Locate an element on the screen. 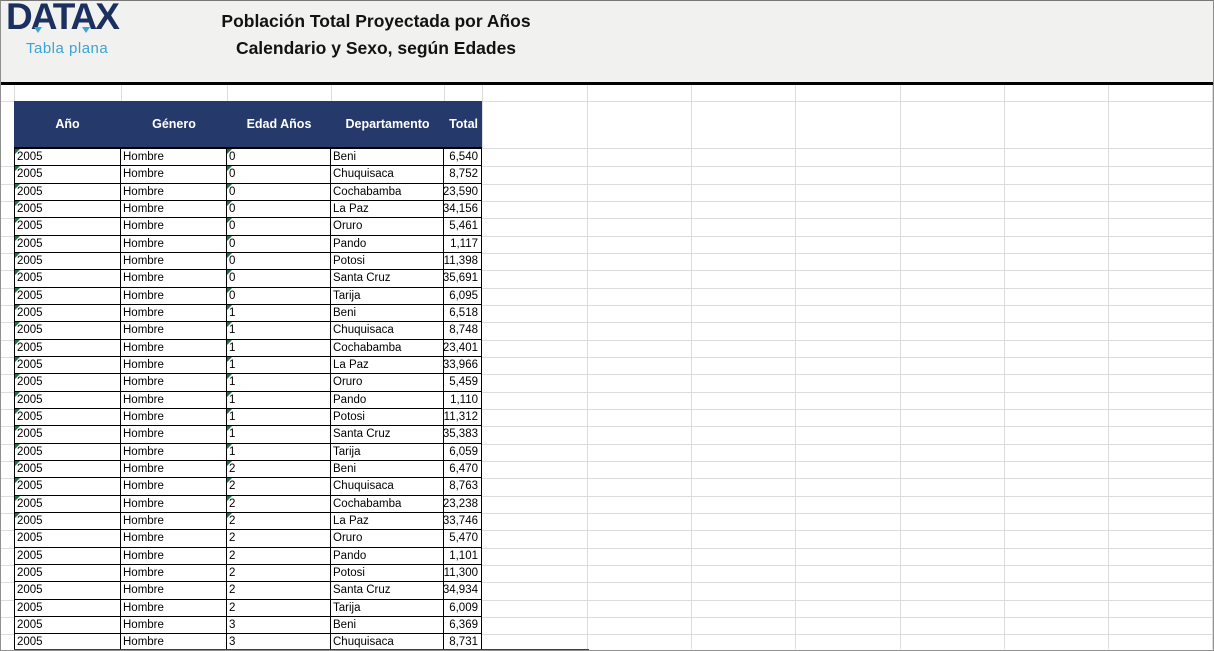 This screenshot has height=651, width=1214. cell-departamento: Potosi is located at coordinates (387, 573).